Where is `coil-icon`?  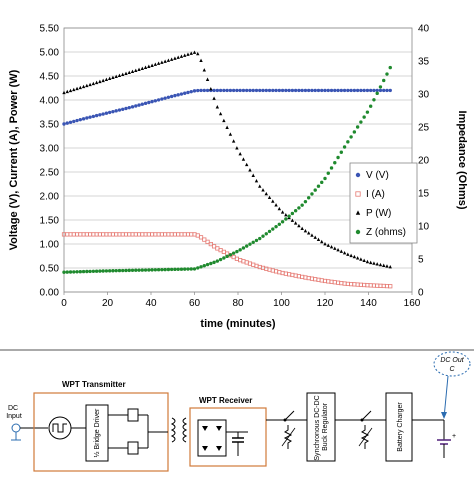
coil-icon is located at coordinates (179, 430).